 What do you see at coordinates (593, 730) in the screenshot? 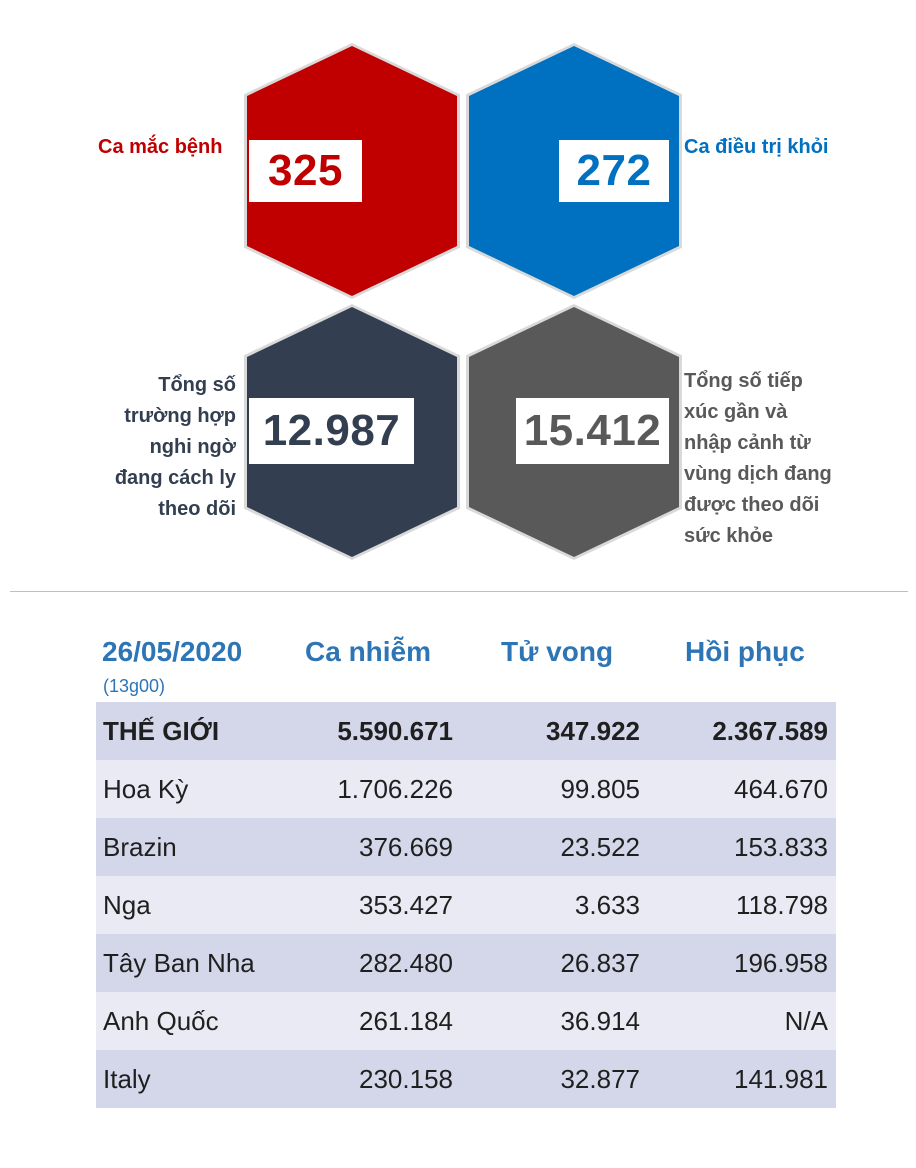
I see `row-deaths: 347.922` at bounding box center [593, 730].